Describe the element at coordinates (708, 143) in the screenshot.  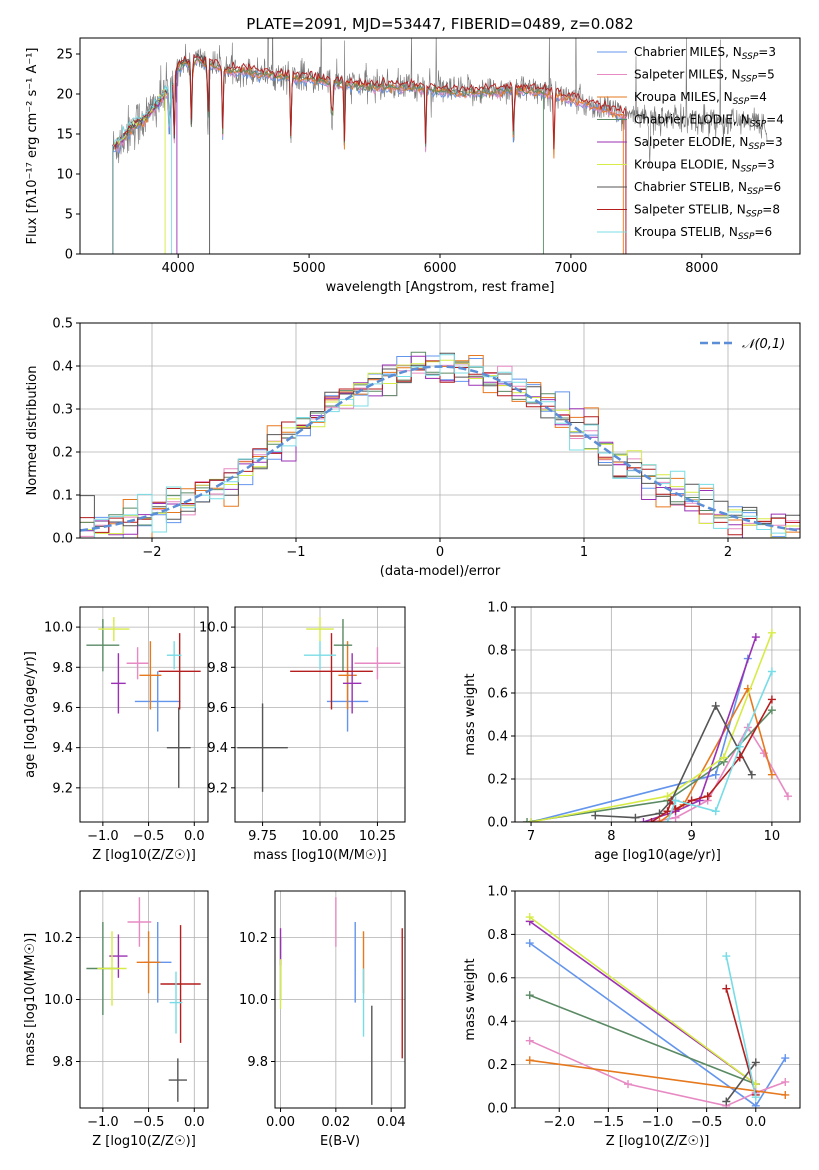
I see `legend-entry: Salpeter ELODIE, NSSP=3` at that location.